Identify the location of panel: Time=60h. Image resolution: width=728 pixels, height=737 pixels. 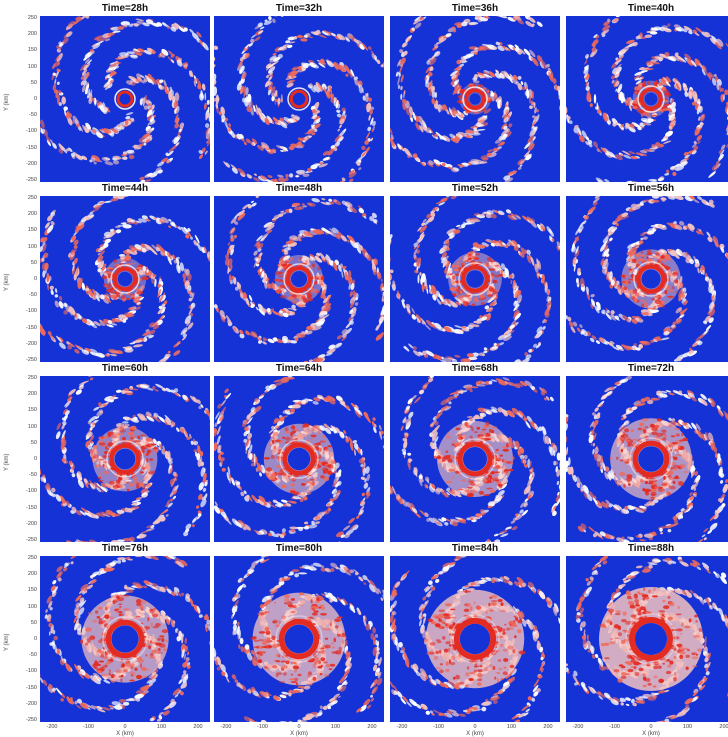
(125, 459).